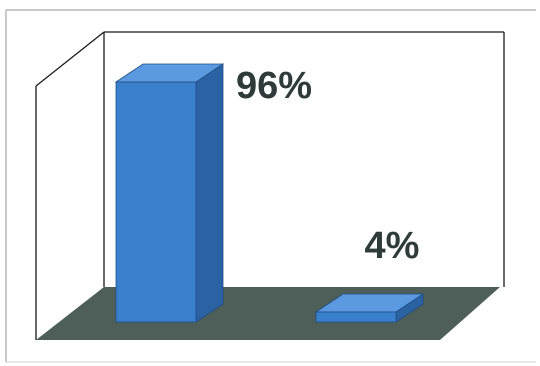  What do you see at coordinates (70, 185) in the screenshot?
I see `side-wall` at bounding box center [70, 185].